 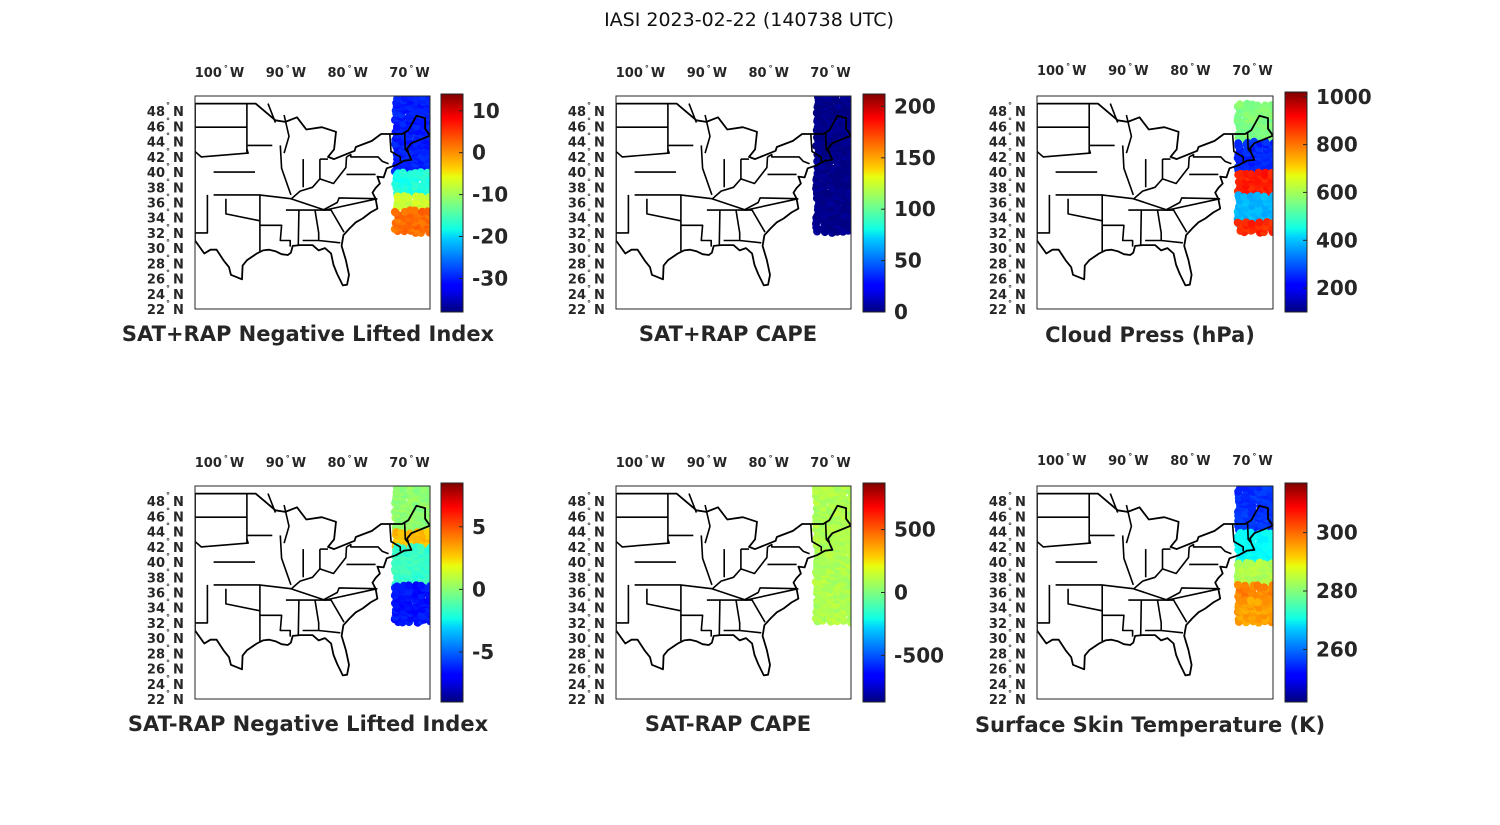 What do you see at coordinates (998, 639) in the screenshot?
I see `svg-text: 30` at bounding box center [998, 639].